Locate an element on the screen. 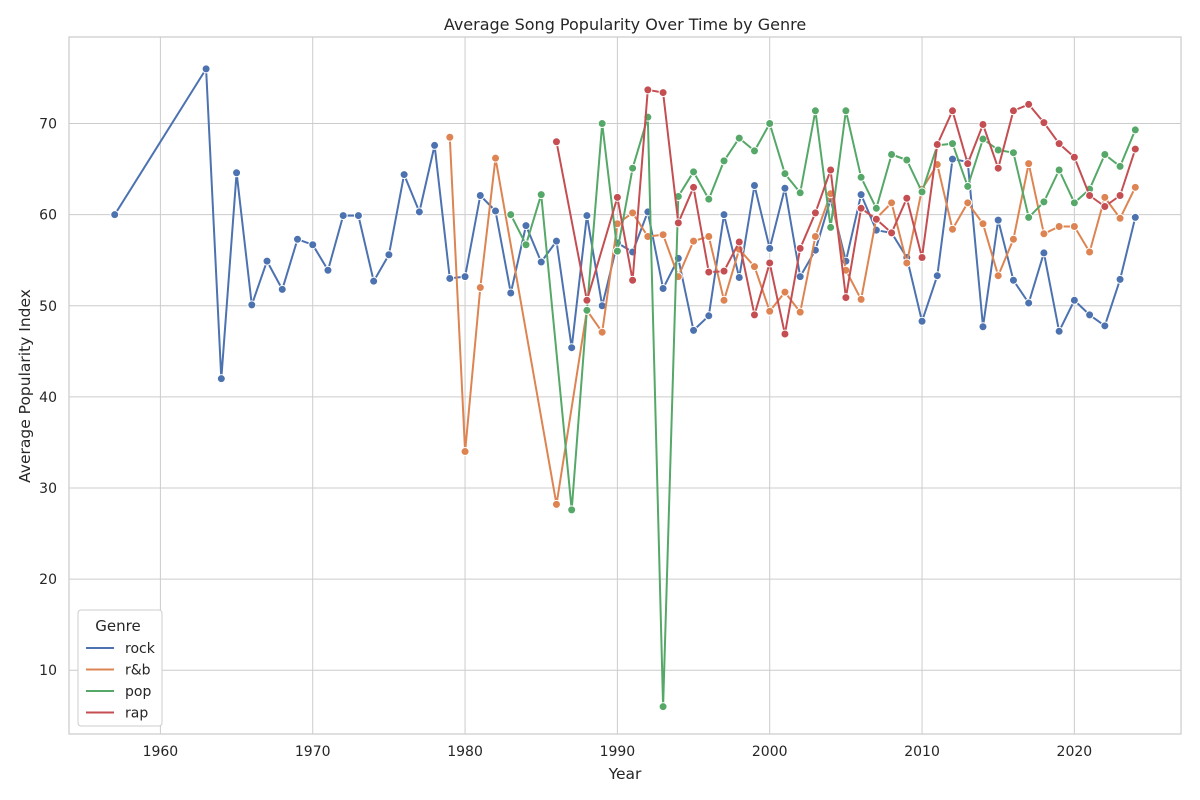 This screenshot has width=1200, height=800. y-tick-label: 60 is located at coordinates (48, 216).